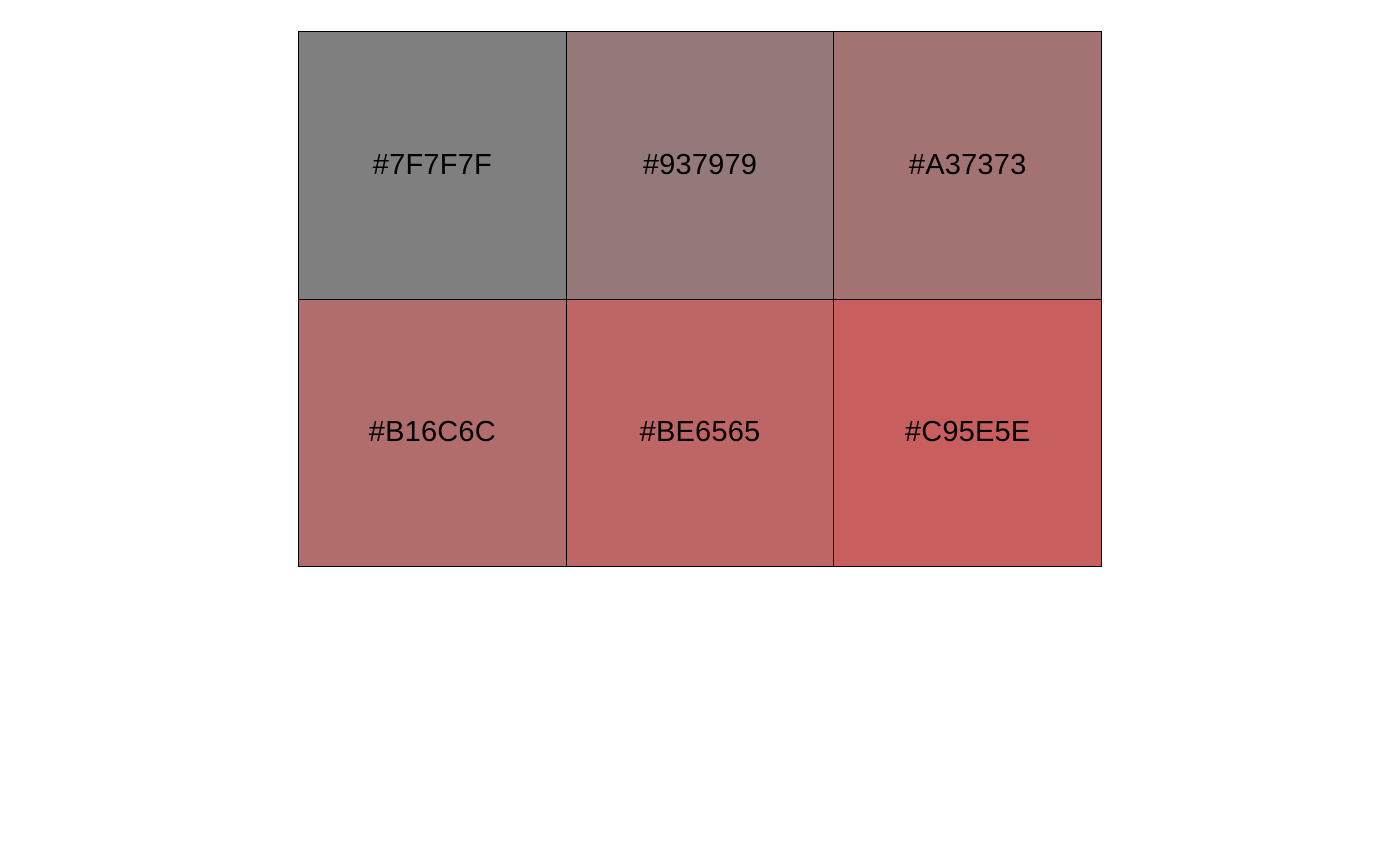 The width and height of the screenshot is (1400, 866). I want to click on swatch-hex-label: #937979, so click(700, 164).